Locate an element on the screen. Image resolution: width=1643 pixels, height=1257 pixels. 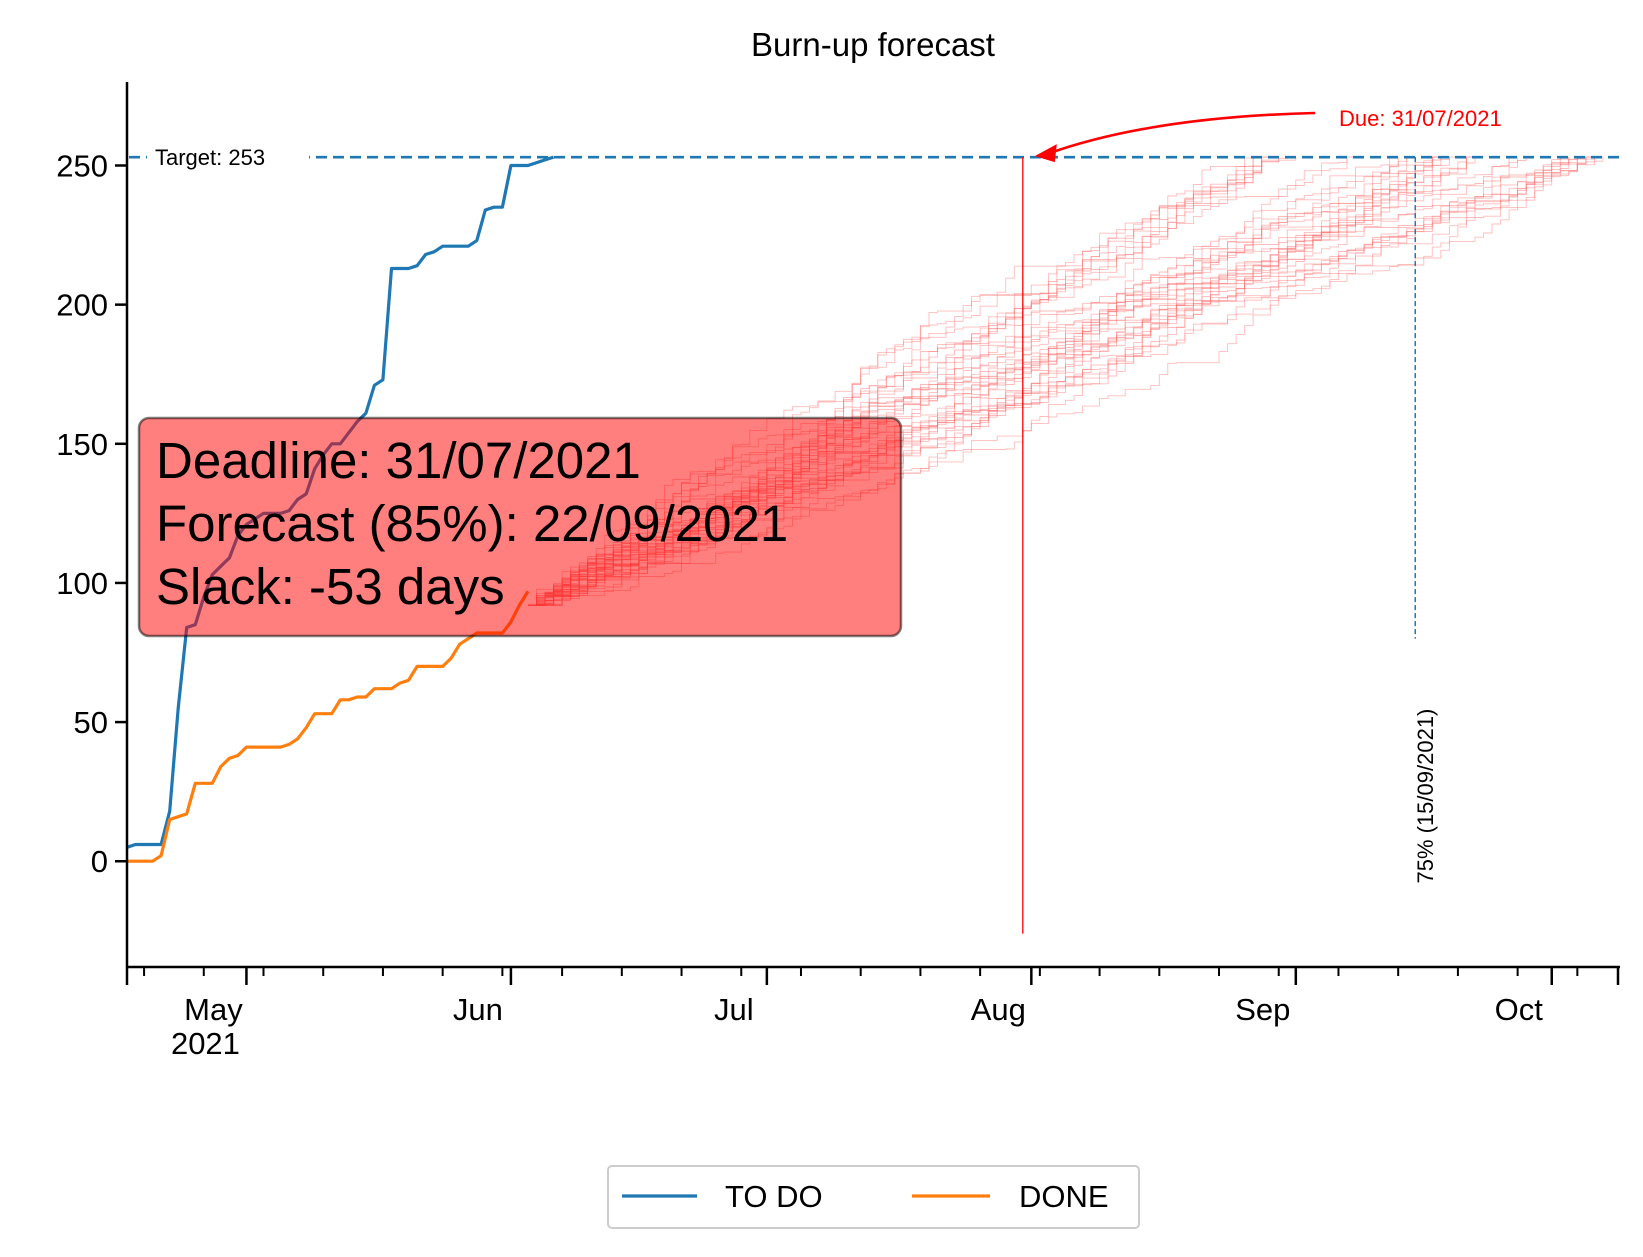
y-tick-label-150: 150 is located at coordinates (82, 444).